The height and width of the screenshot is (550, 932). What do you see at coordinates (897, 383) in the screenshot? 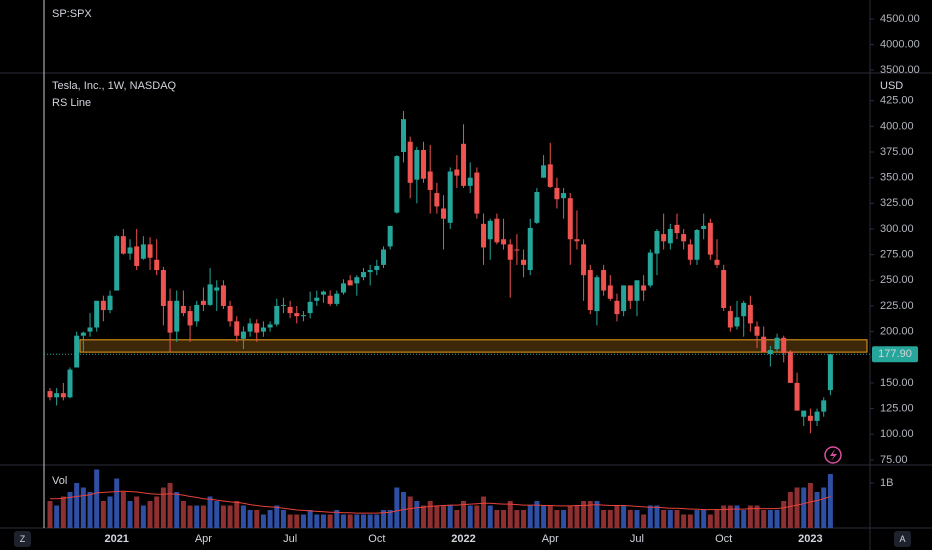
I see `y-tick-label: 150.00` at bounding box center [897, 383].